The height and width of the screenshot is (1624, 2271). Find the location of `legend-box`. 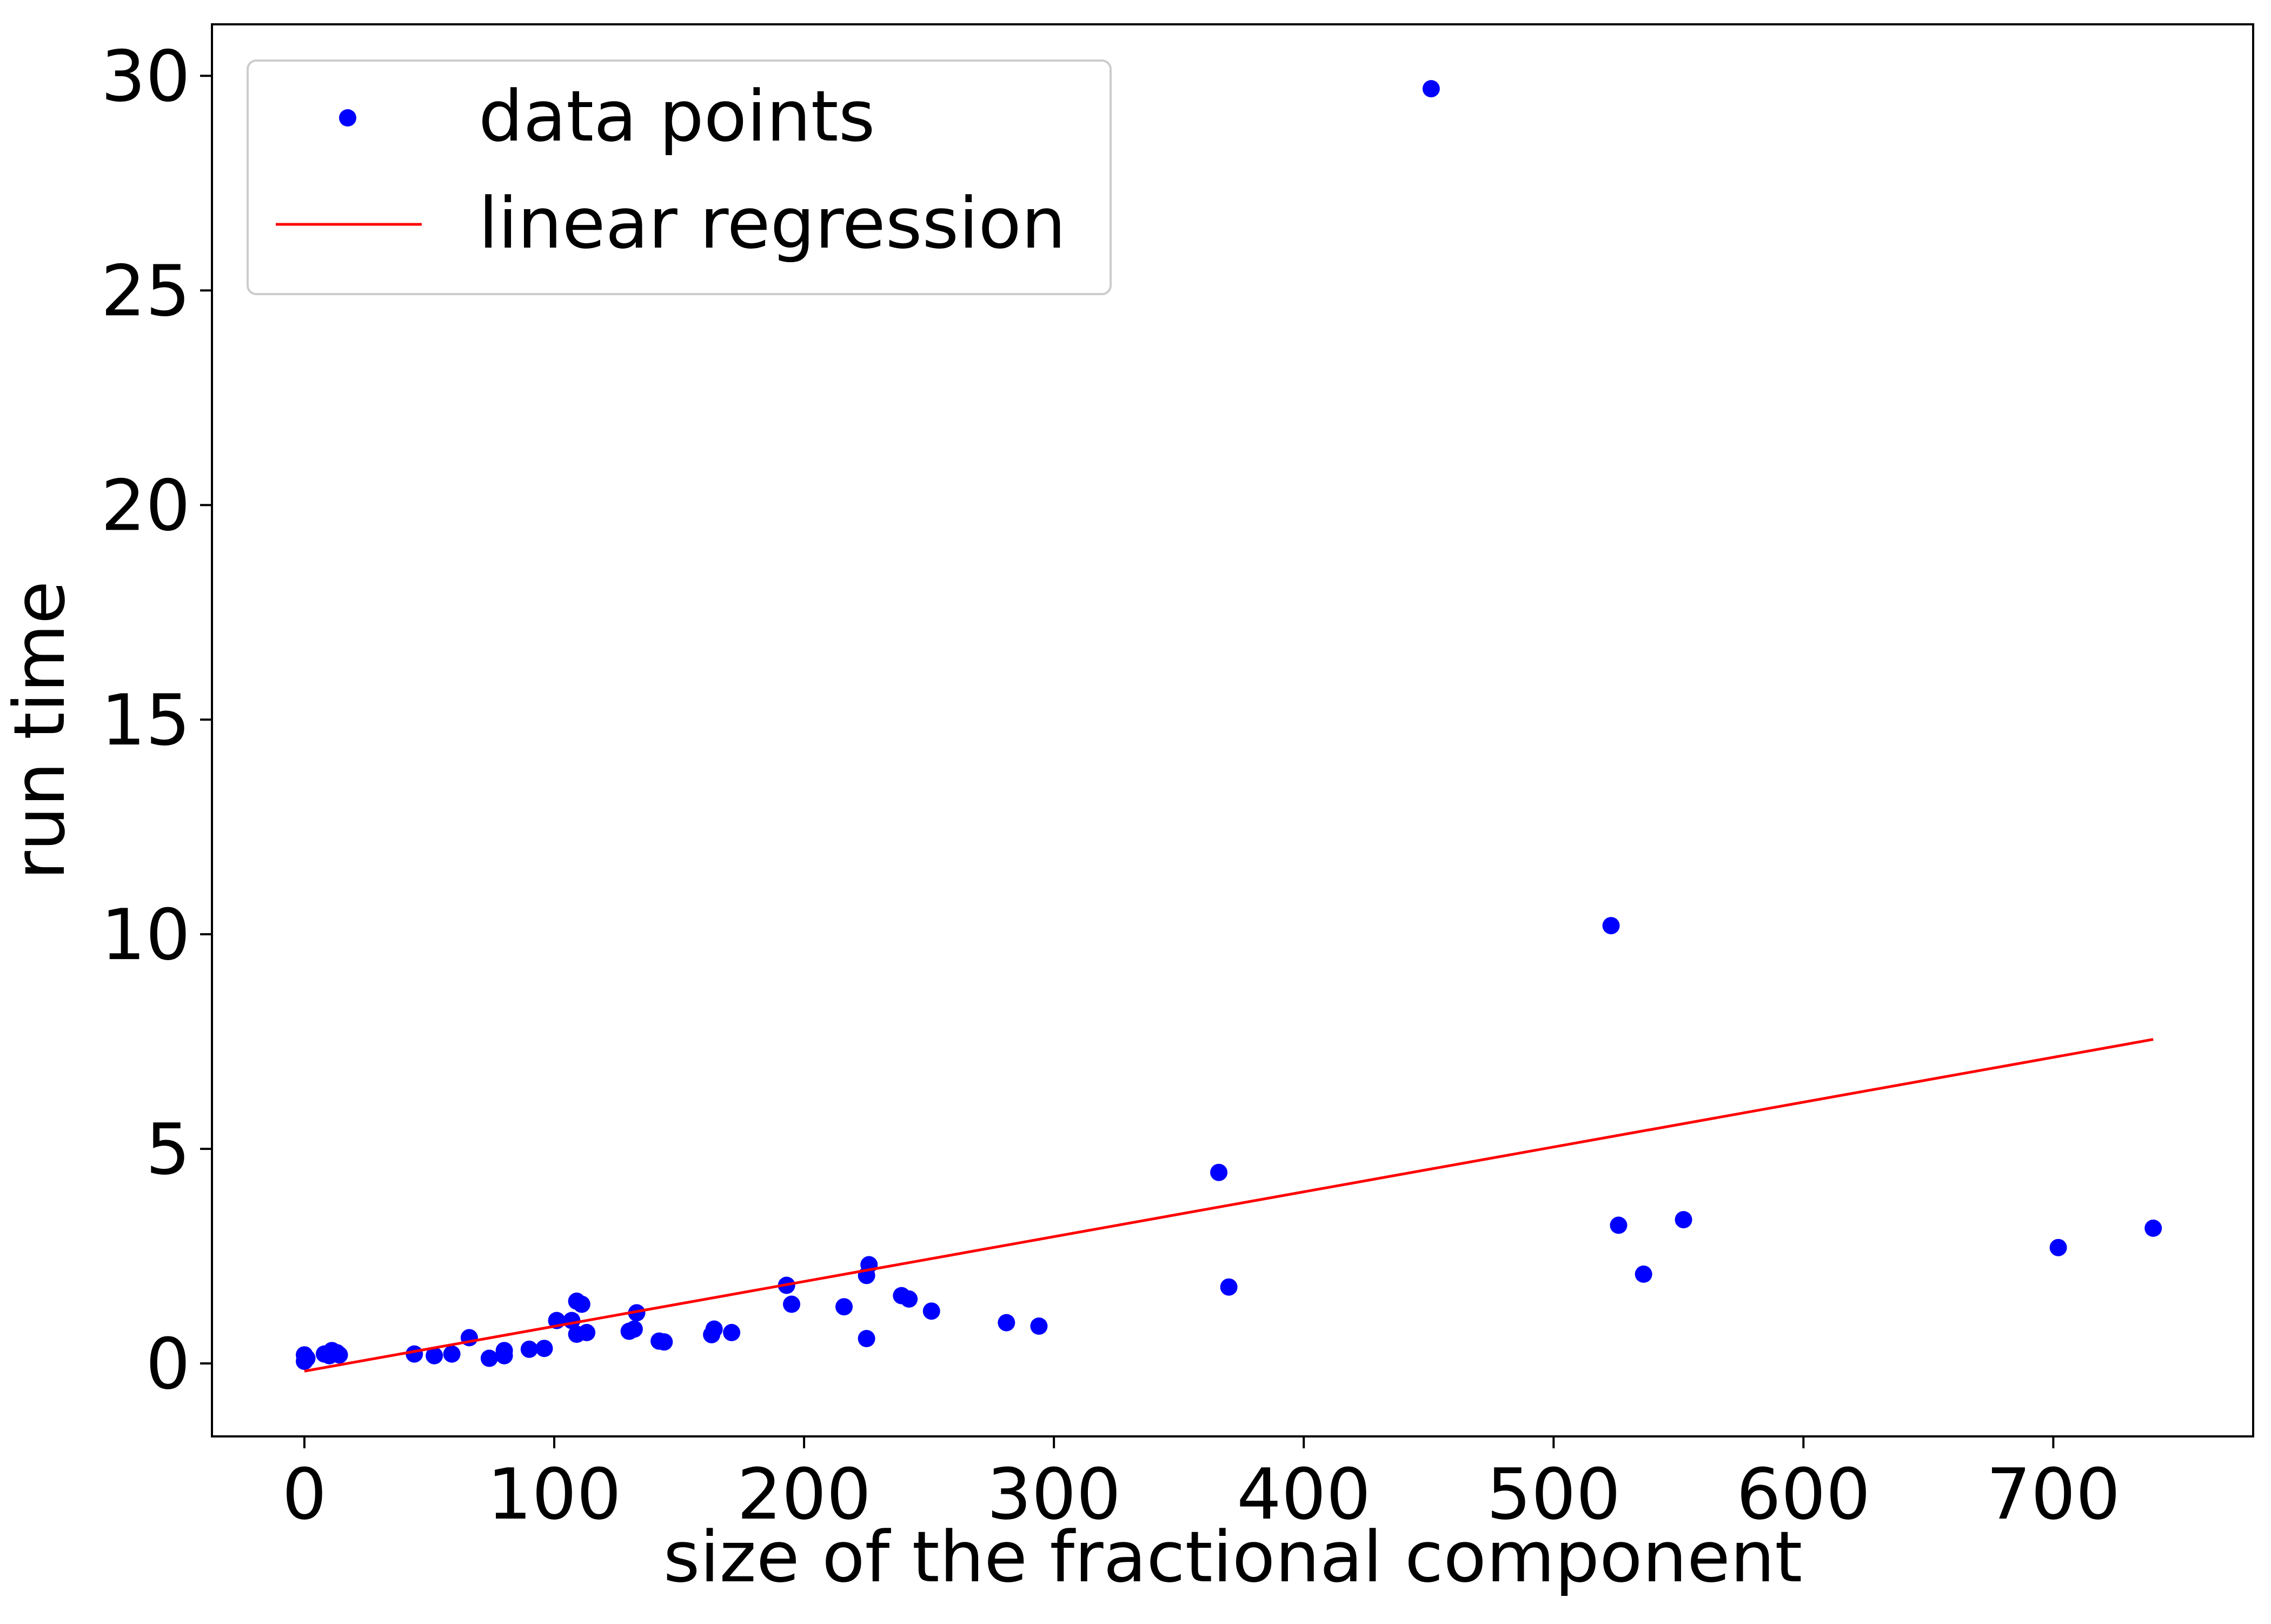

legend-box is located at coordinates (679, 177).